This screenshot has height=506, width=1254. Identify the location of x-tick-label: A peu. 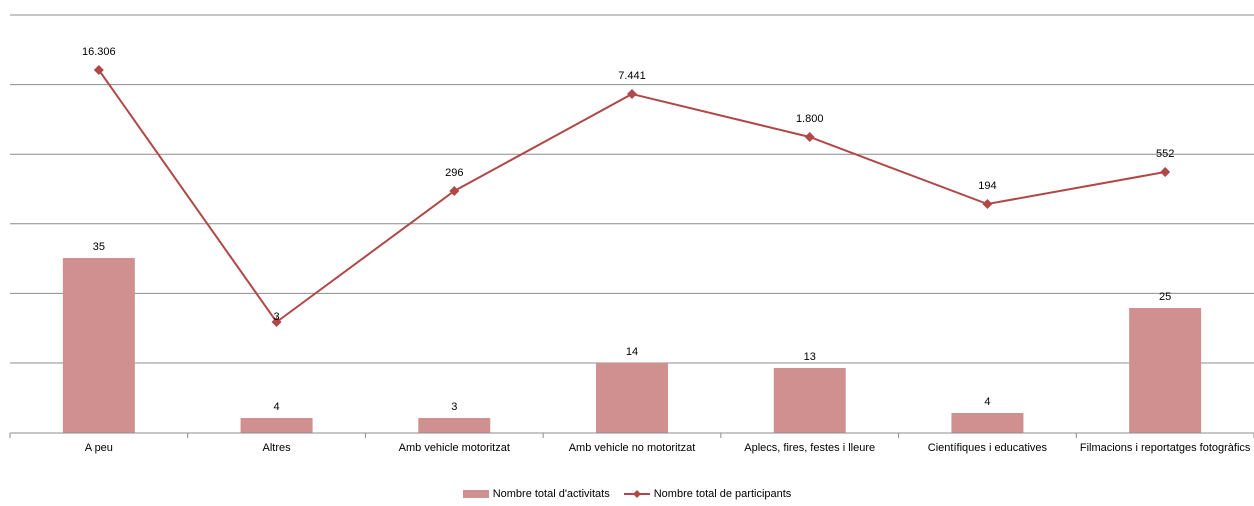
(99, 448).